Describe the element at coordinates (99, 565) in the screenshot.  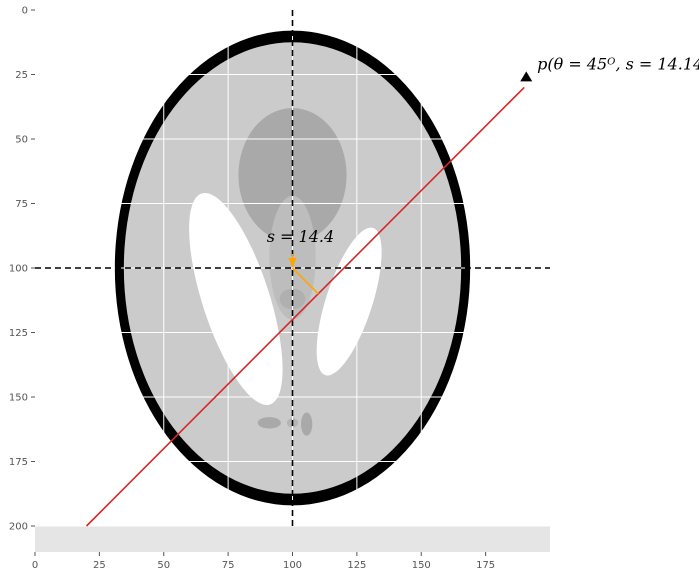
I see `x-tick-label: 25` at that location.